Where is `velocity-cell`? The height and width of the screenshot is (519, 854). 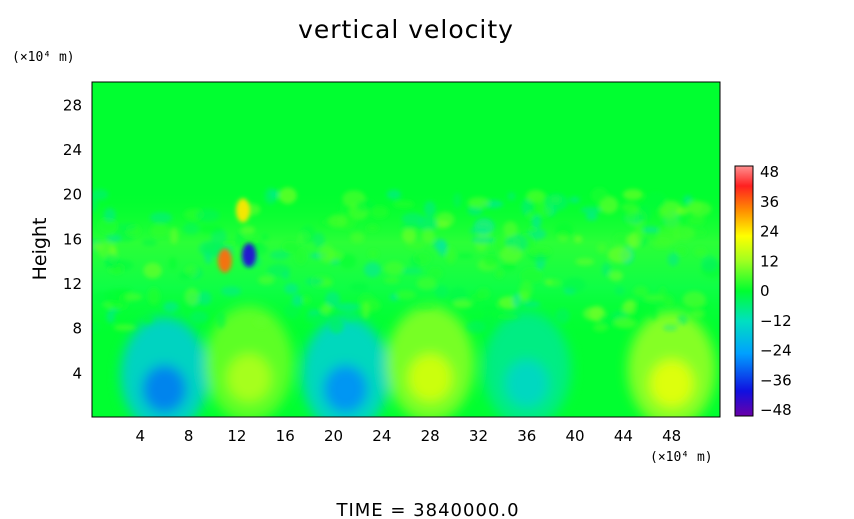
velocity-cell is located at coordinates (224, 260).